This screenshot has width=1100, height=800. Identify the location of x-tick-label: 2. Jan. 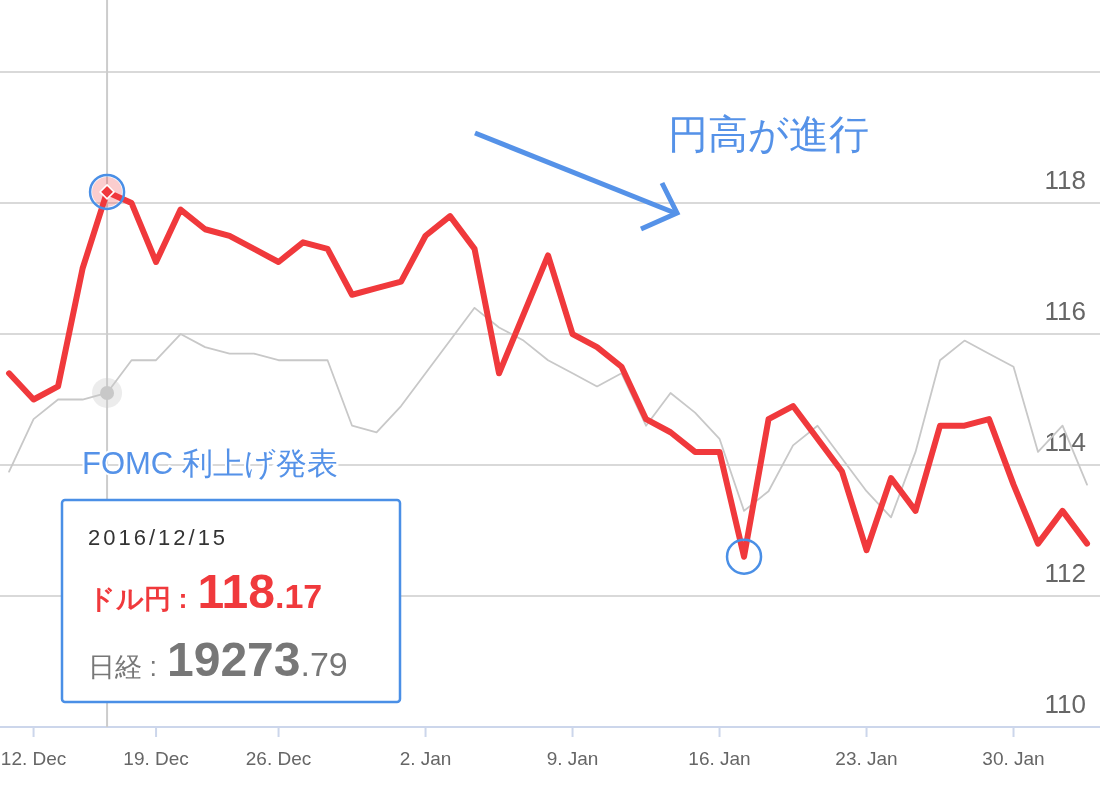
(425, 758).